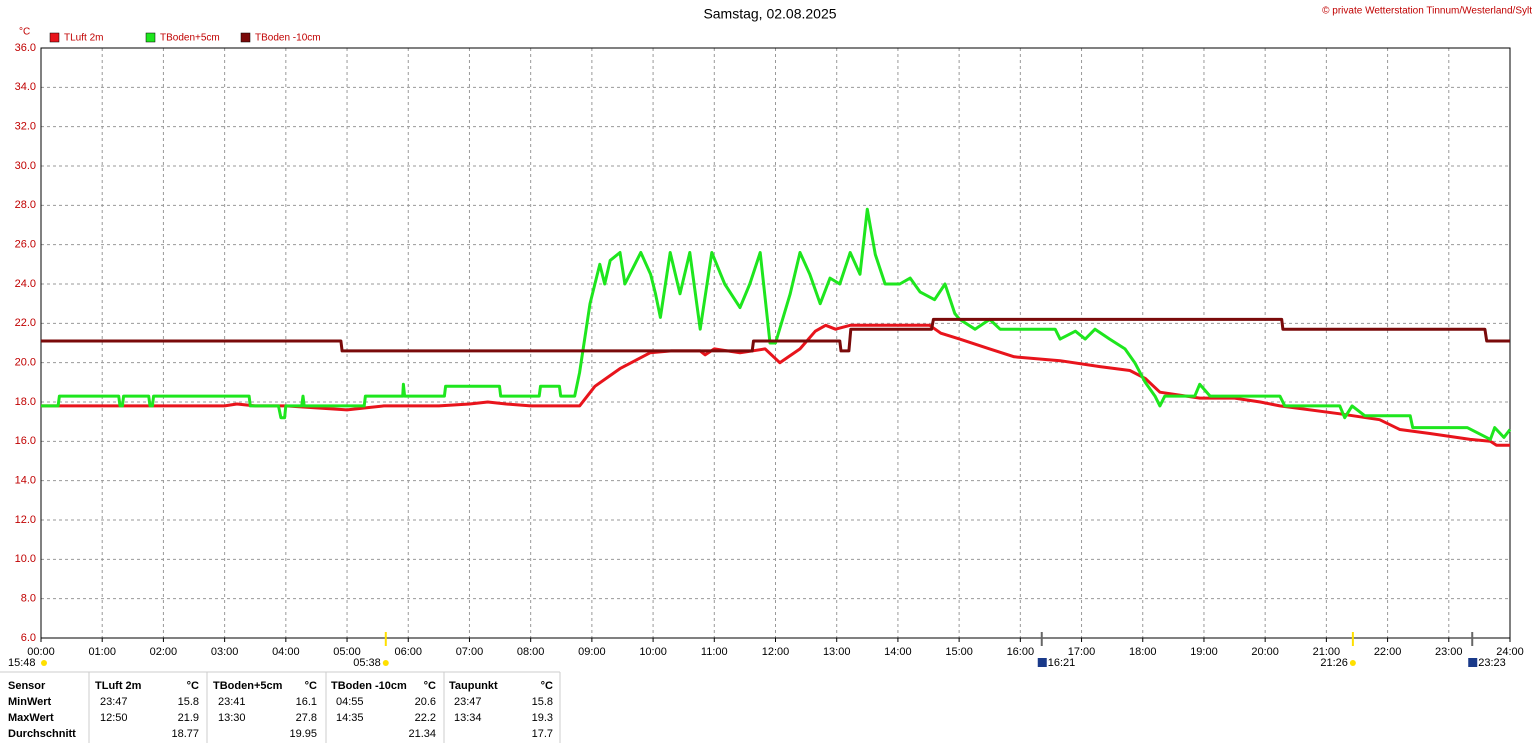  I want to click on x-tick-label: 22:00, so click(1388, 652).